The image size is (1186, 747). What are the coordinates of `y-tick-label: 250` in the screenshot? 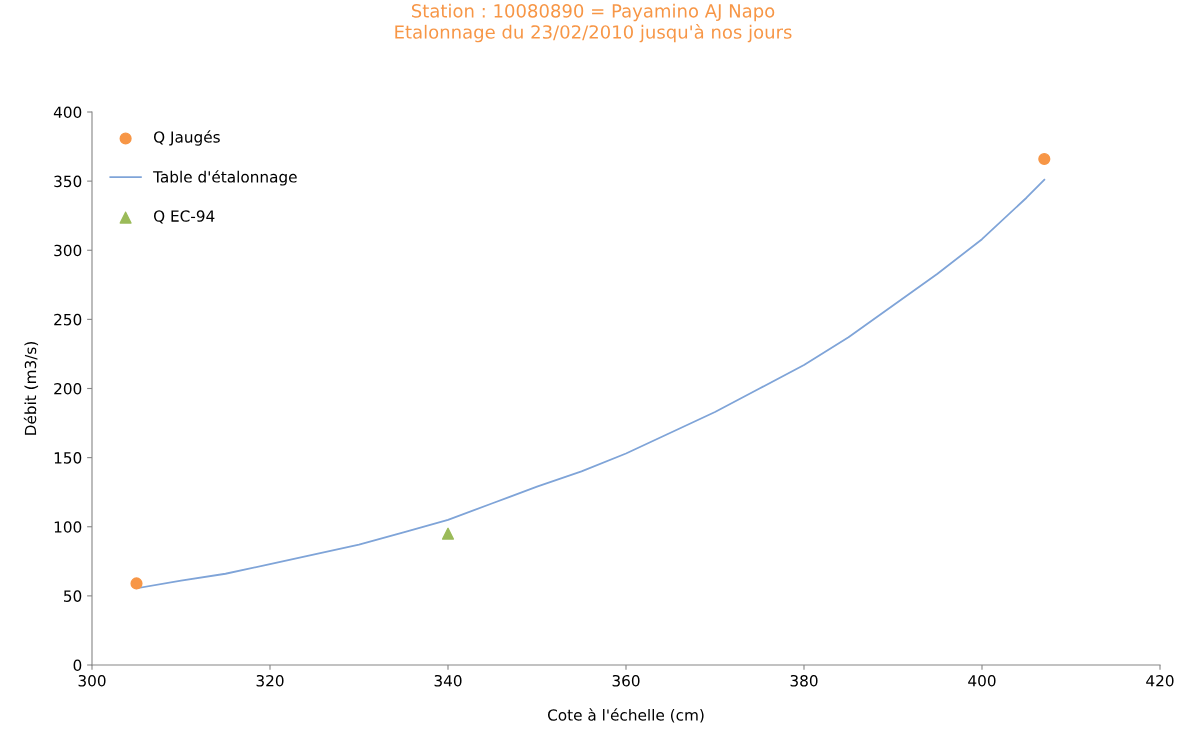 It's located at (68, 319).